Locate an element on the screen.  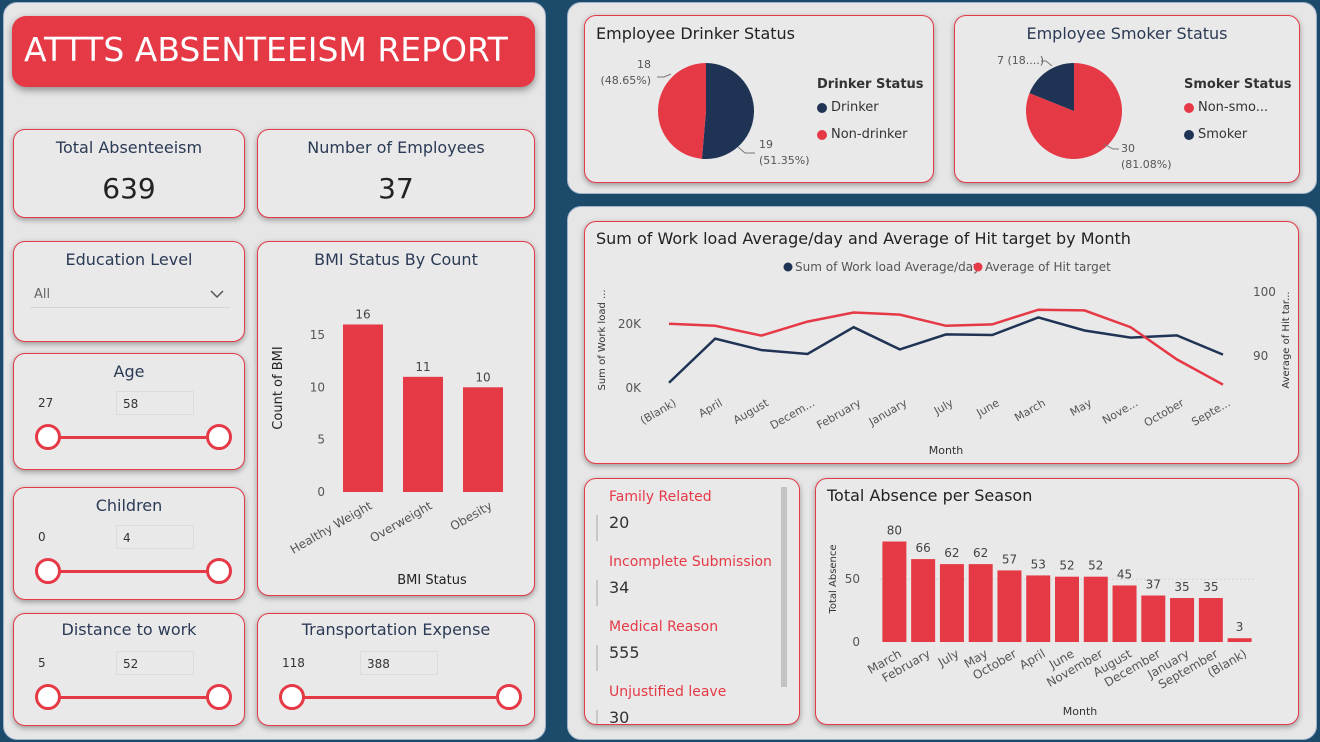
x-tick-label: July is located at coordinates (948, 657).